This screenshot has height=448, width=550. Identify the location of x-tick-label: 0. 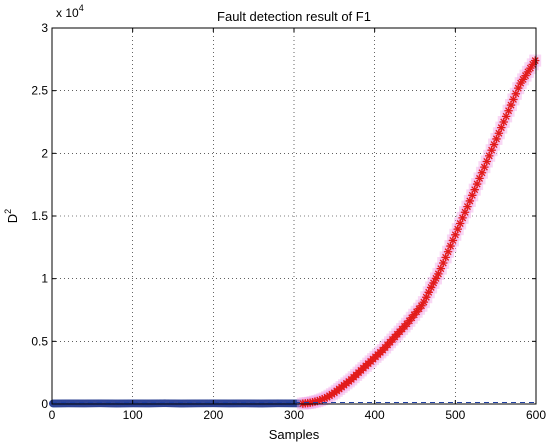
(52, 415).